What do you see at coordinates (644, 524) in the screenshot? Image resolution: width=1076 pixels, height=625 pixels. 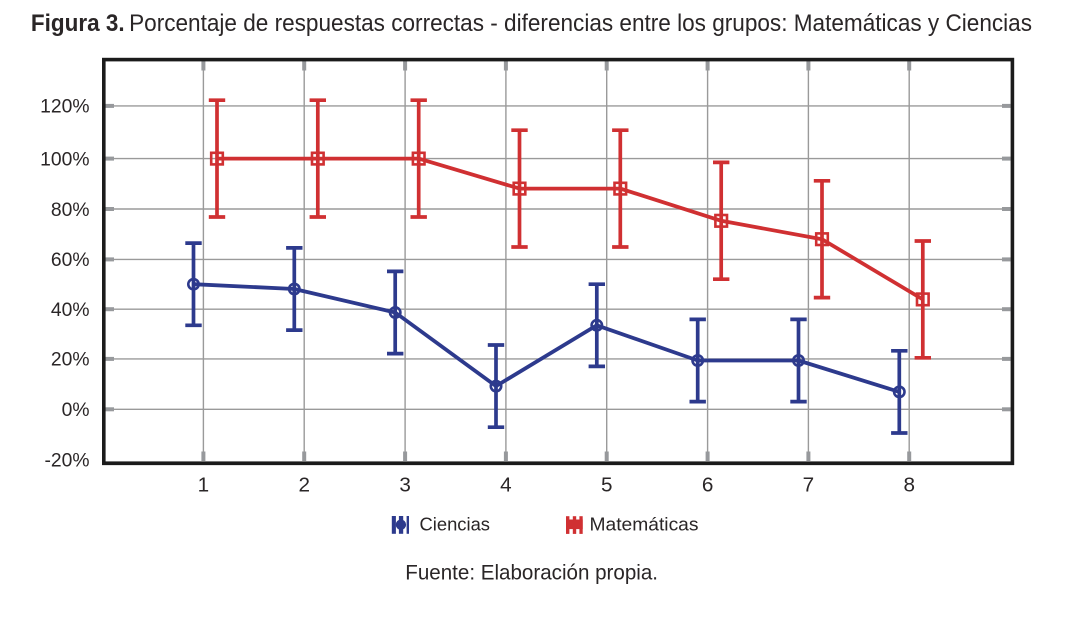 I see `svg-text: Matemáticas` at bounding box center [644, 524].